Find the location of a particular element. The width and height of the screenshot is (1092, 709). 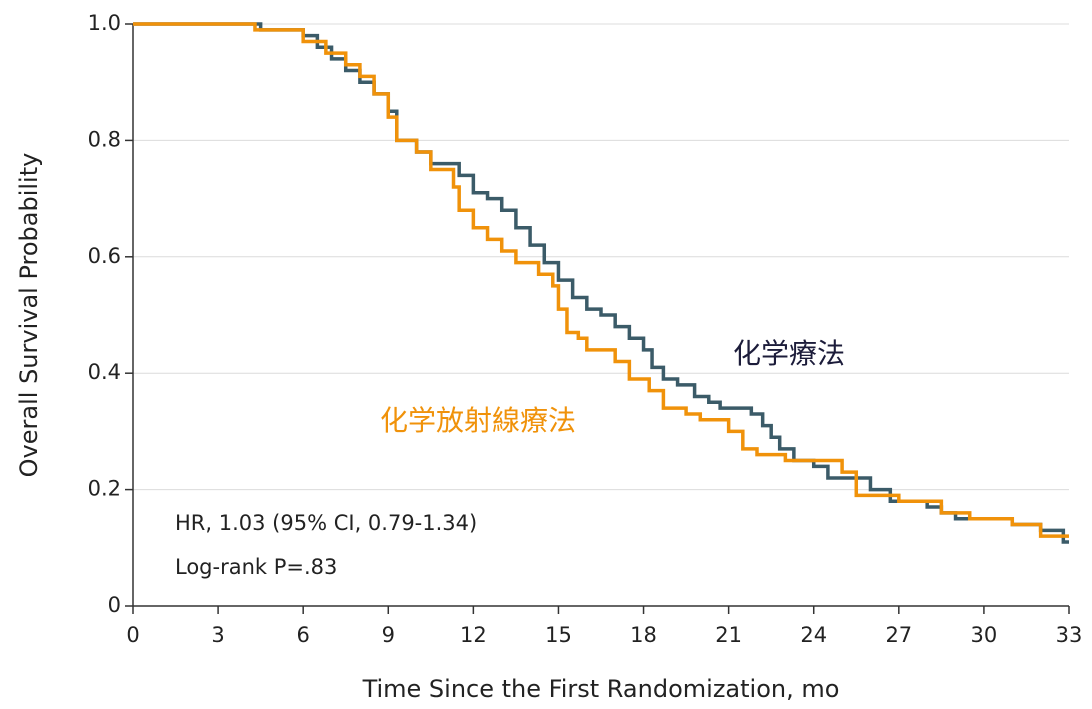

x-tick-label: 33 is located at coordinates (1069, 635).